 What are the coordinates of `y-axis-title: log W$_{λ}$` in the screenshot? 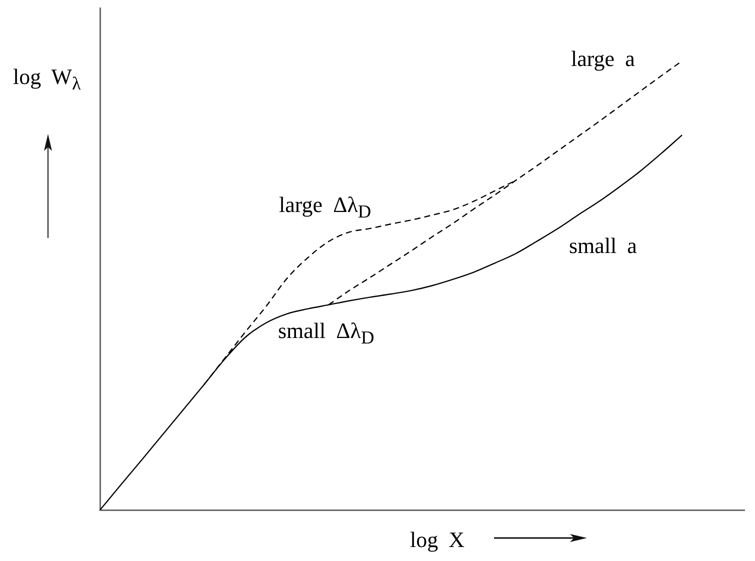 It's located at (47, 79).